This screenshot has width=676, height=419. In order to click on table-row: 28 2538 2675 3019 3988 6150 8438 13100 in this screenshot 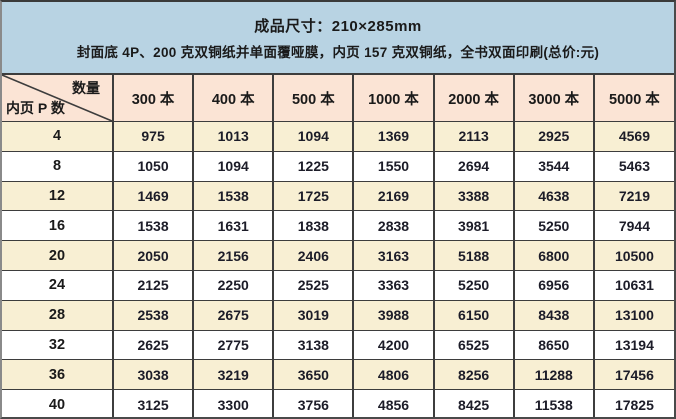, I will do `click(338, 315)`.